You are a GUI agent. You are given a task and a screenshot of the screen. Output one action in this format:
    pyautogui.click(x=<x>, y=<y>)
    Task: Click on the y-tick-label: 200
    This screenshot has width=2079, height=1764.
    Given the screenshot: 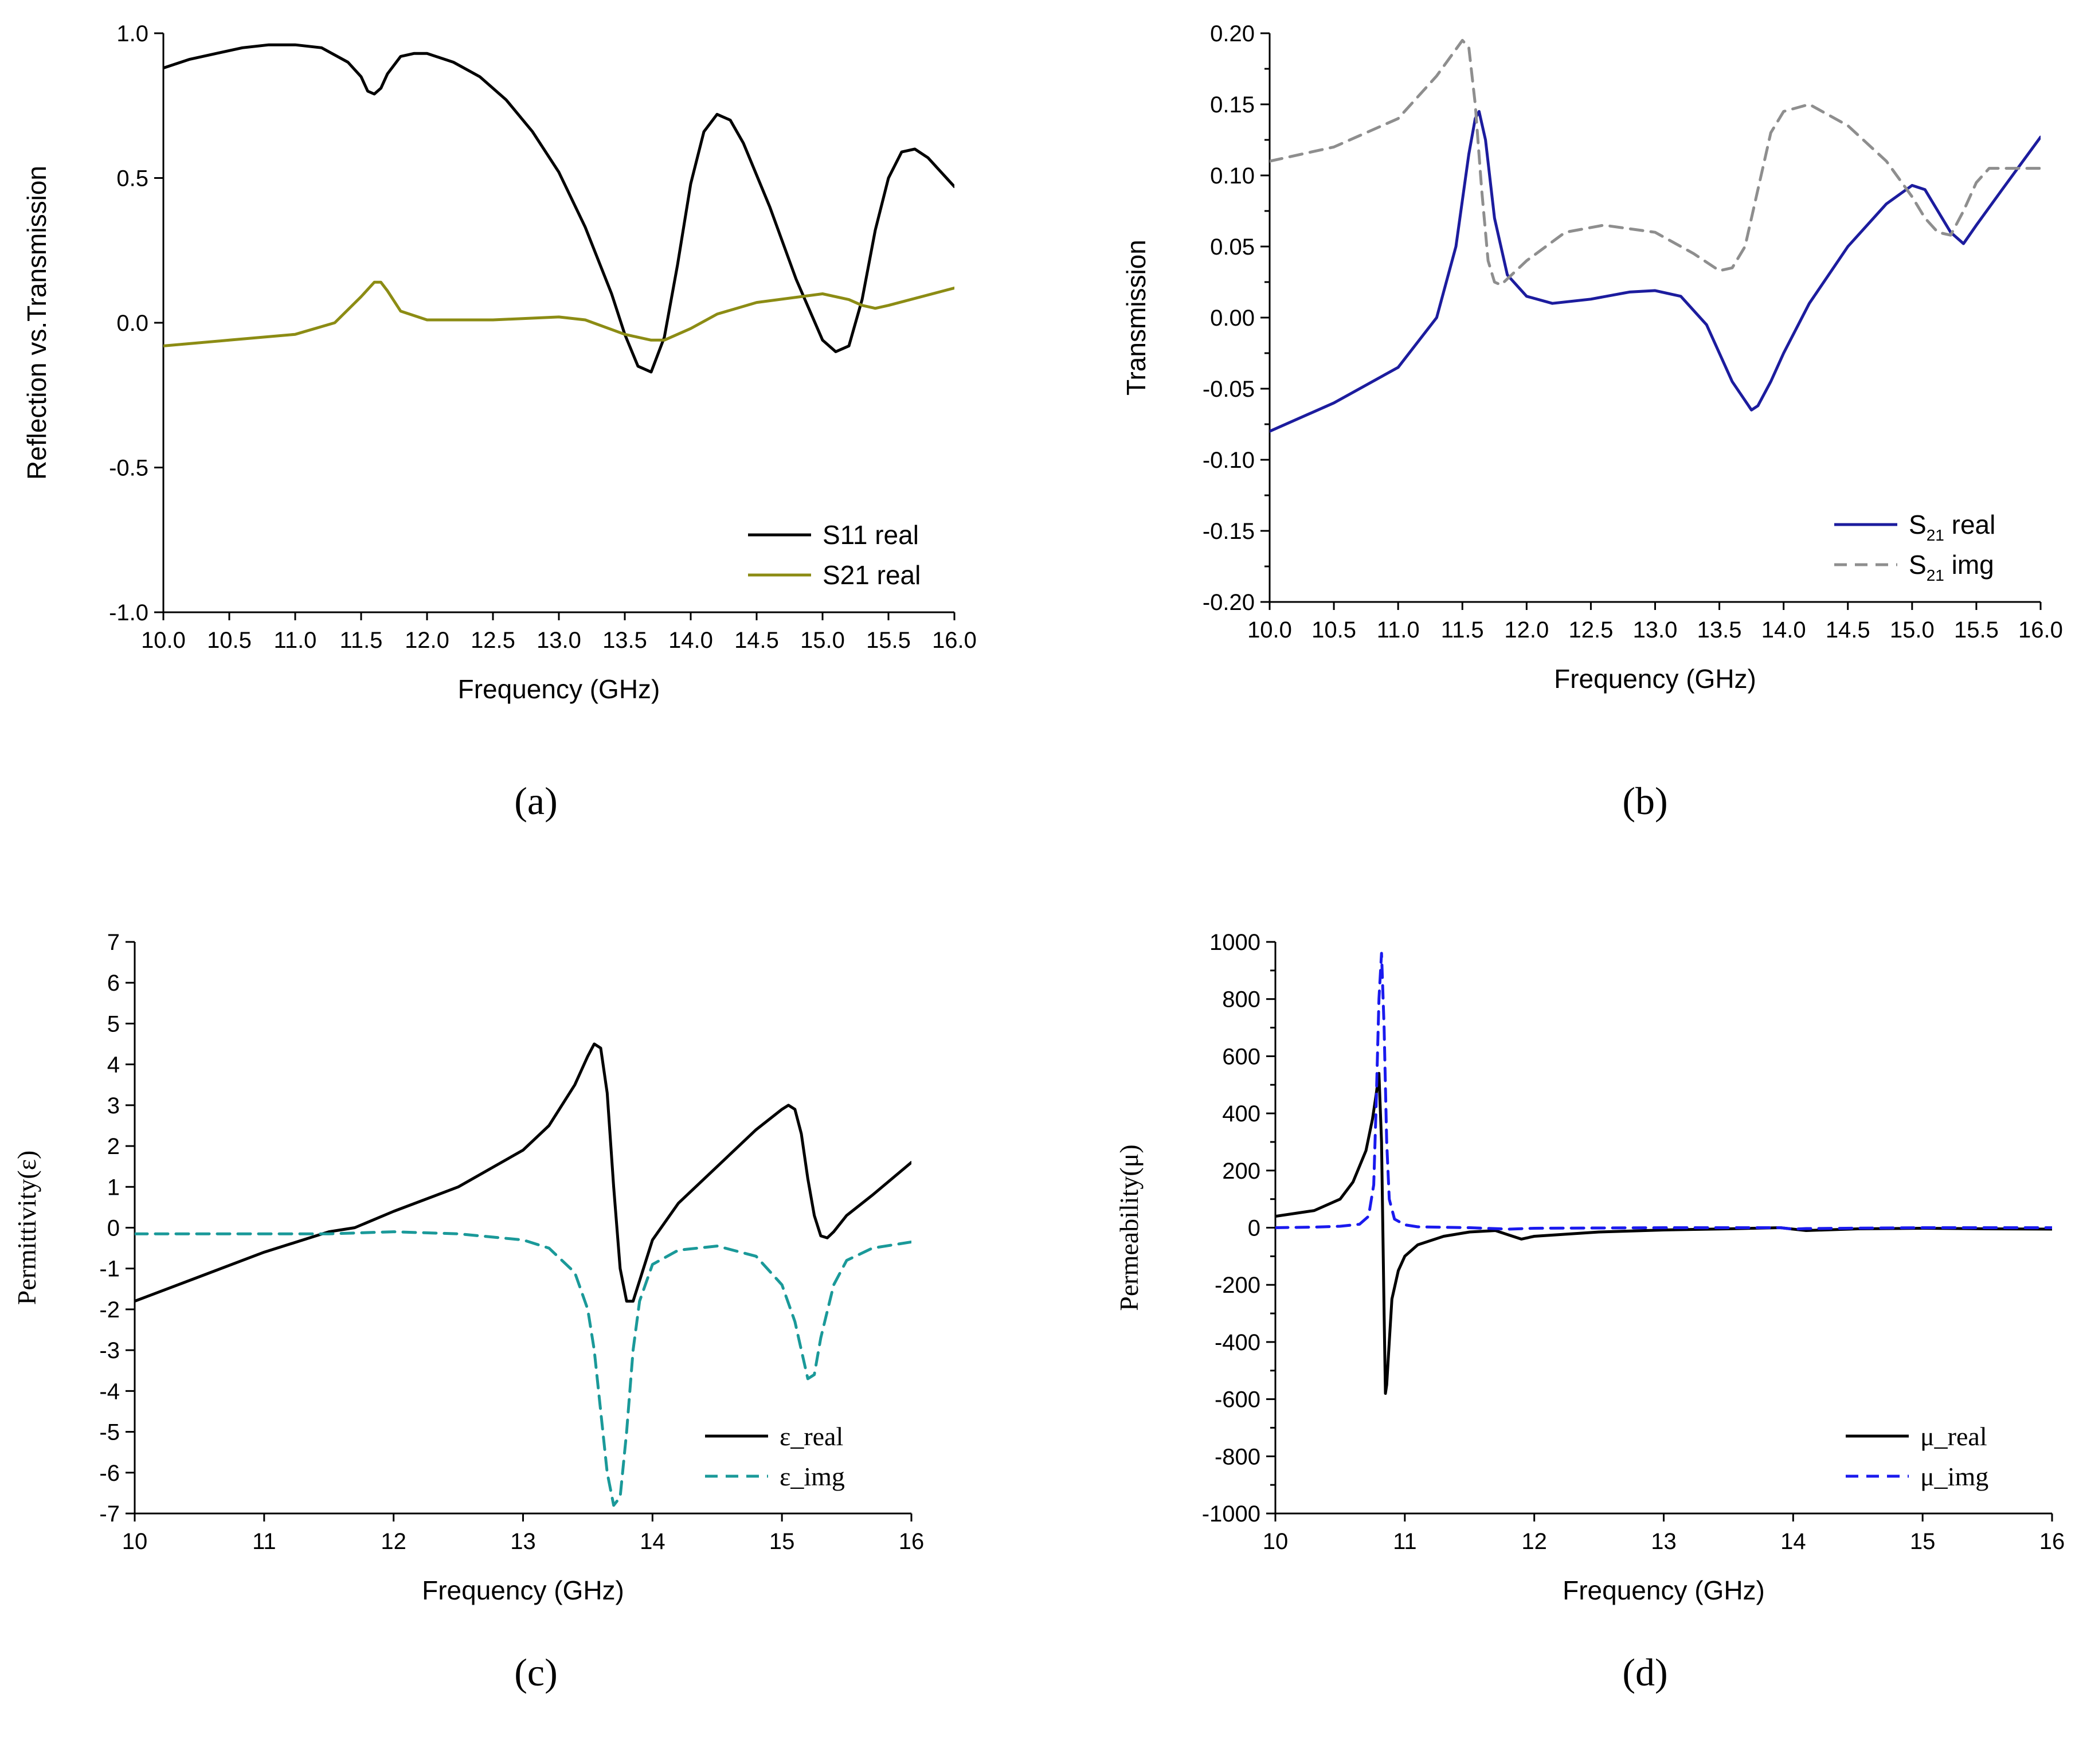 What is the action you would take?
    pyautogui.click(x=1241, y=1171)
    